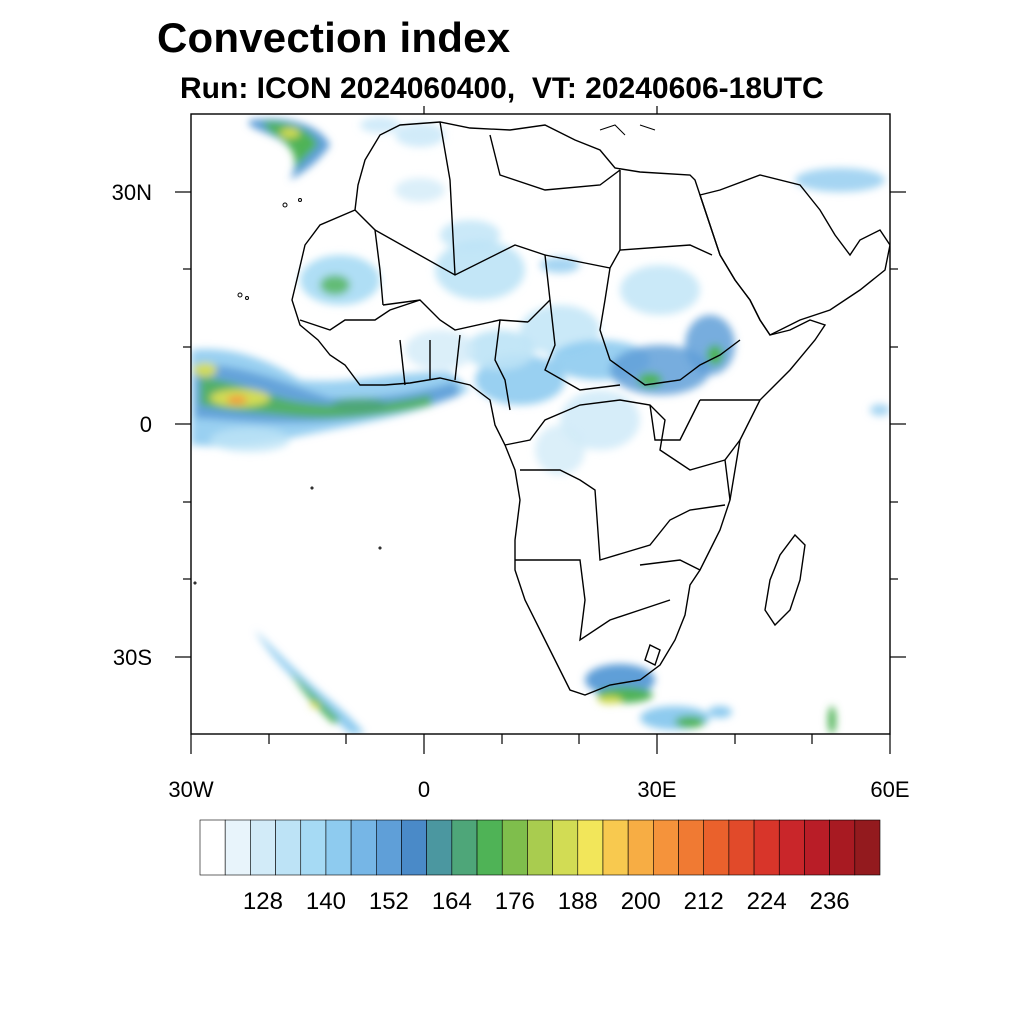 The height and width of the screenshot is (1024, 1024). What do you see at coordinates (388, 901) in the screenshot?
I see `colorbar-label: 152` at bounding box center [388, 901].